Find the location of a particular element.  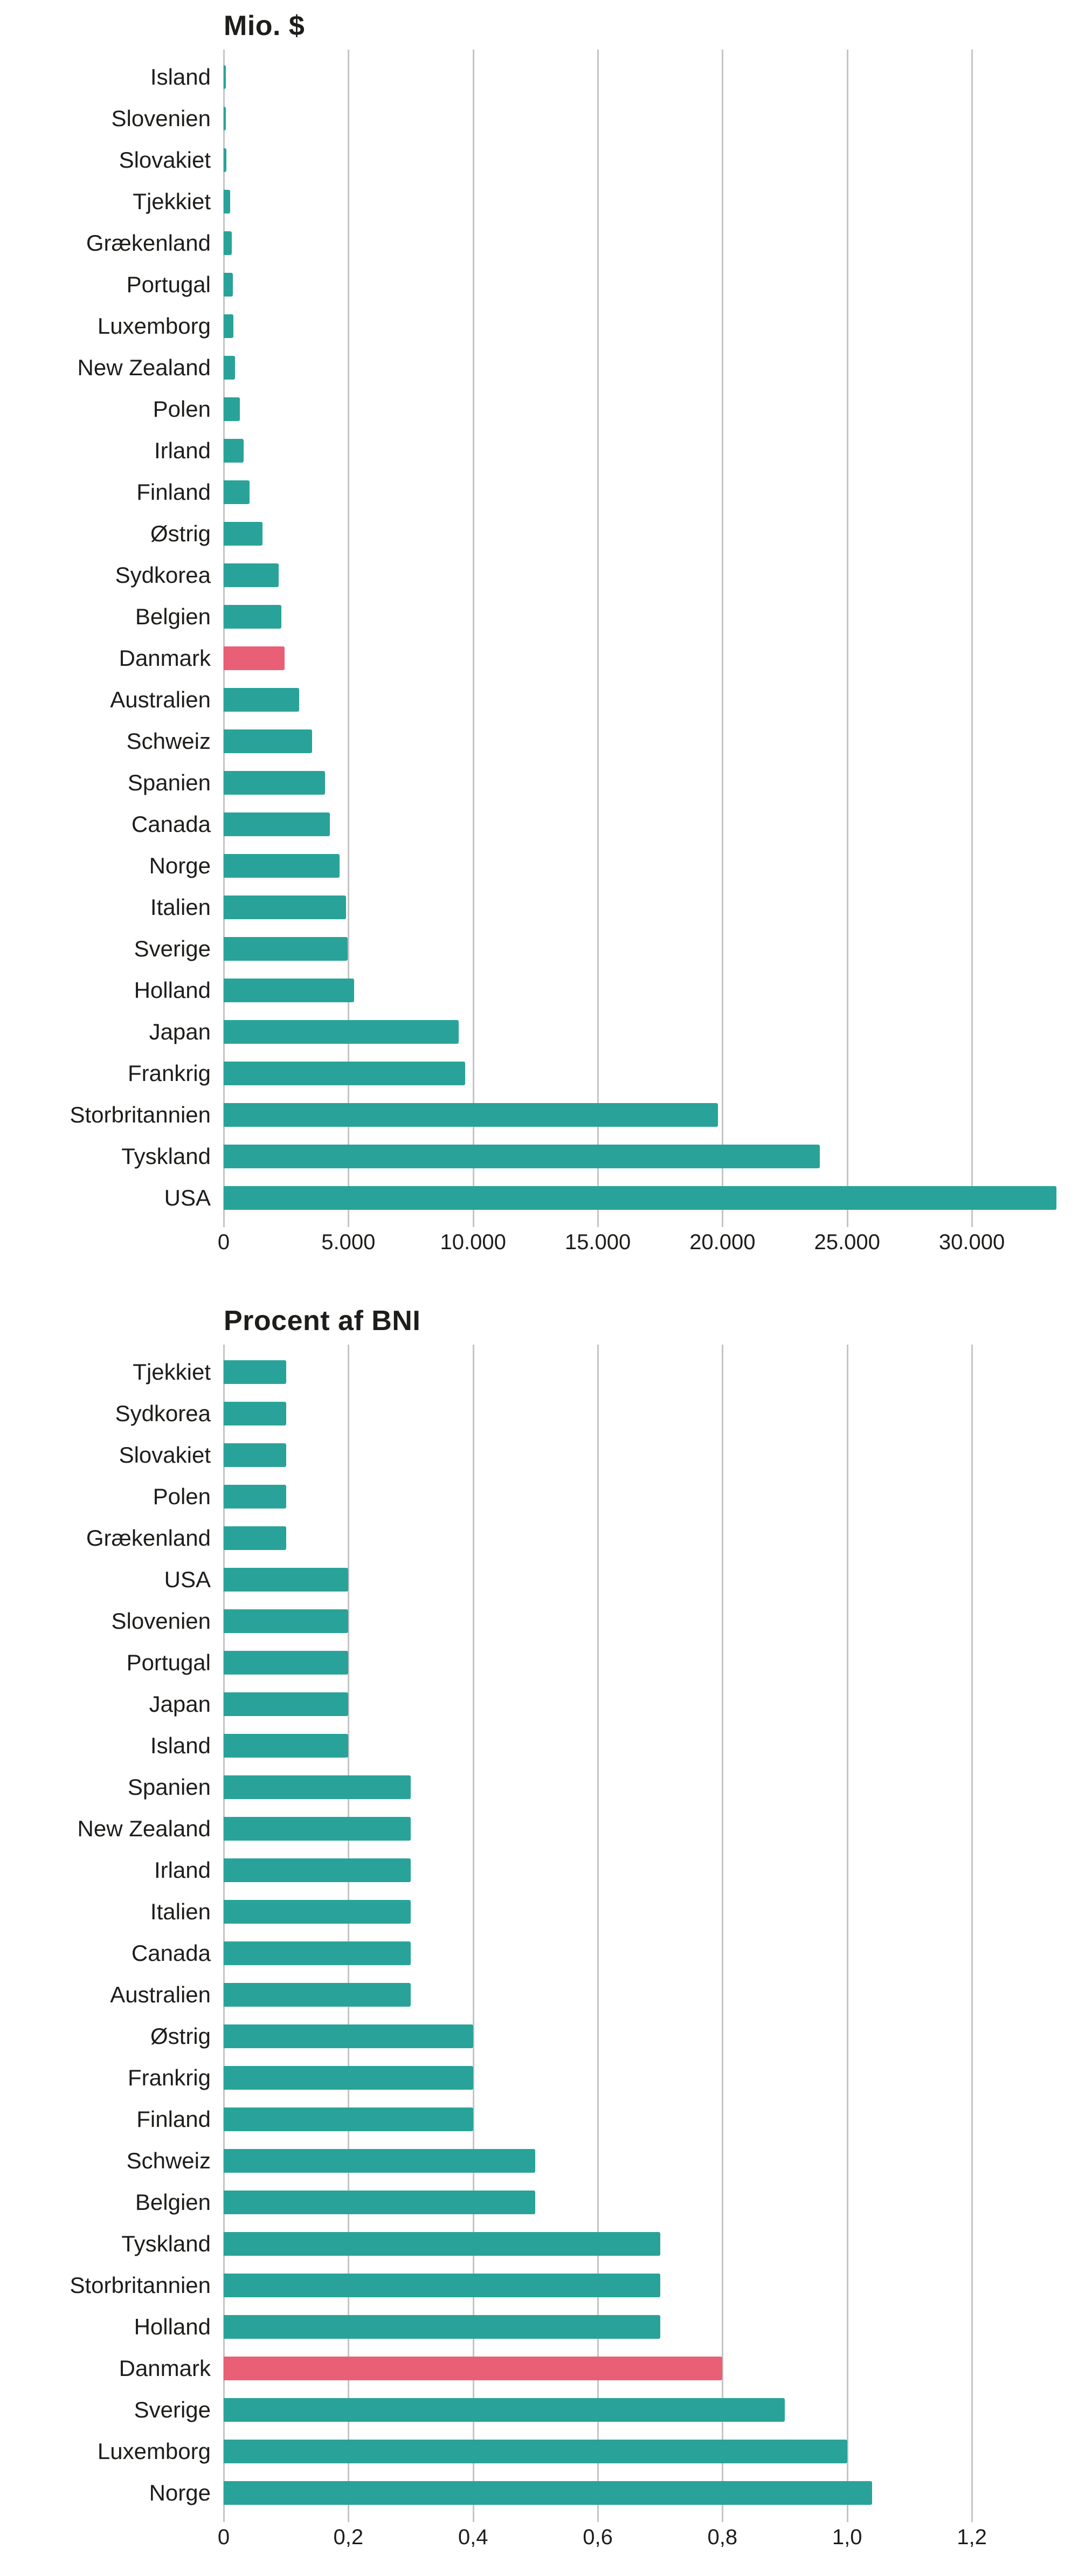

bar-frankrig is located at coordinates (348, 2077).